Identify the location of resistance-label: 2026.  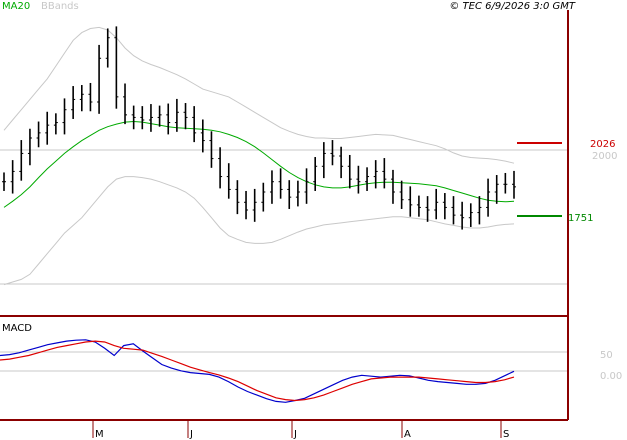
(602, 144).